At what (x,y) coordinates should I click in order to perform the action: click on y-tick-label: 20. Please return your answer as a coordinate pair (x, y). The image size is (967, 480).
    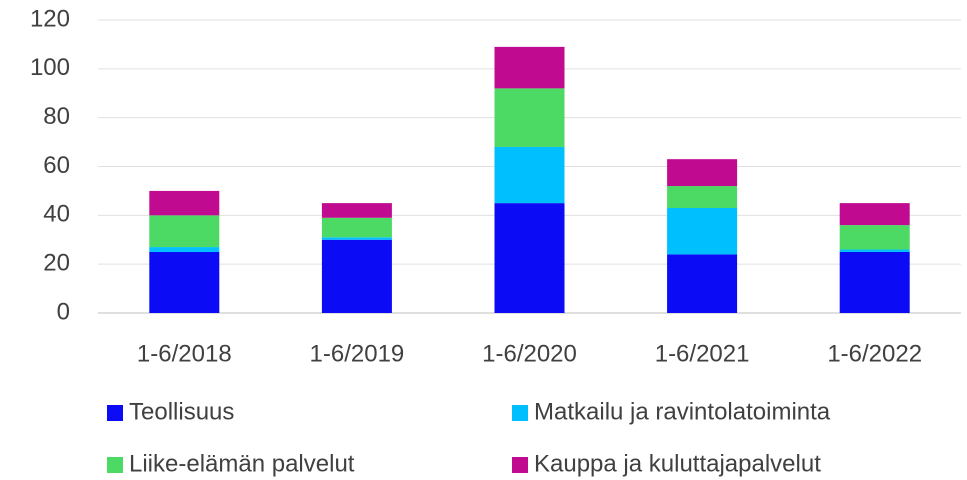
    Looking at the image, I should click on (56, 263).